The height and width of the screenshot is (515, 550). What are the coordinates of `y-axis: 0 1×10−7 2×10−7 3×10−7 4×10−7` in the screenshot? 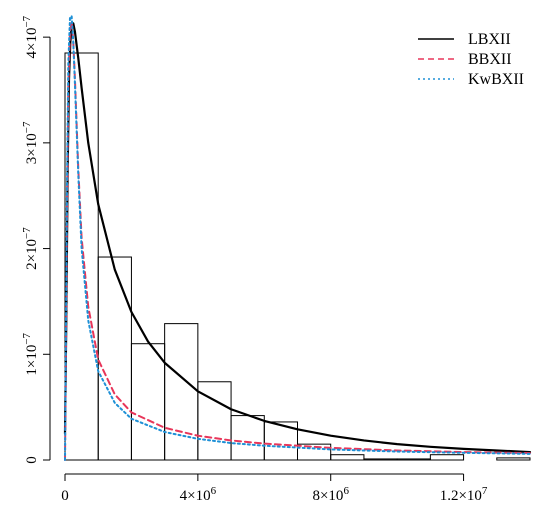 It's located at (36, 239).